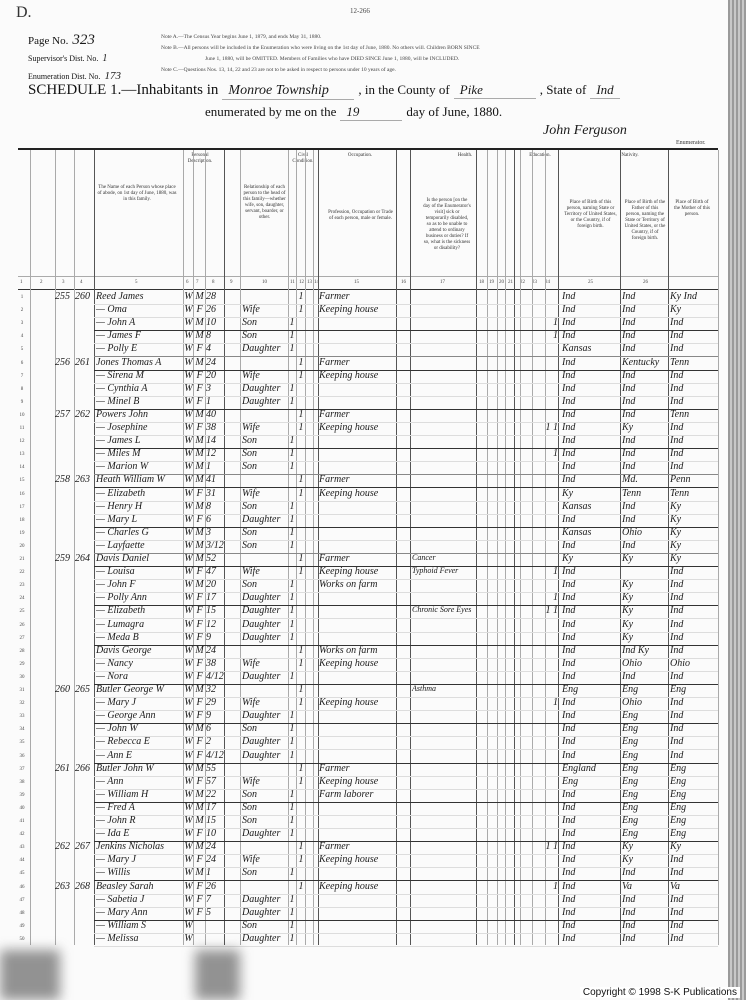  What do you see at coordinates (121, 493) in the screenshot?
I see `cell-name: — Elizabeth` at bounding box center [121, 493].